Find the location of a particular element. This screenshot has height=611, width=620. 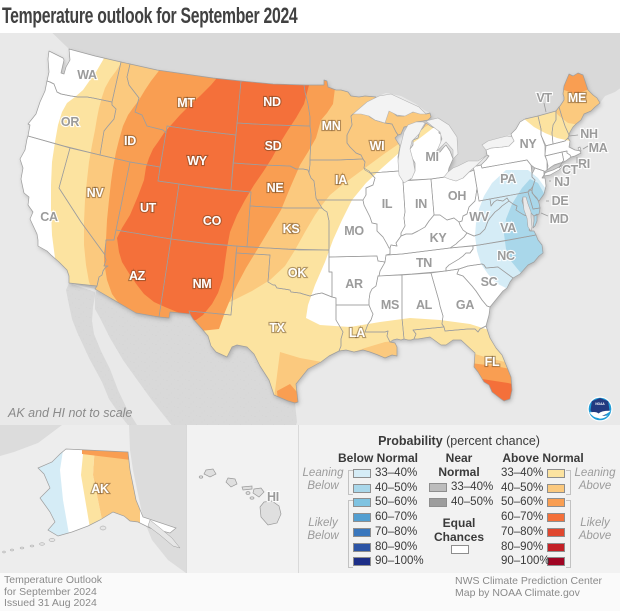

legend-title-bold: Probability is located at coordinates (410, 441).